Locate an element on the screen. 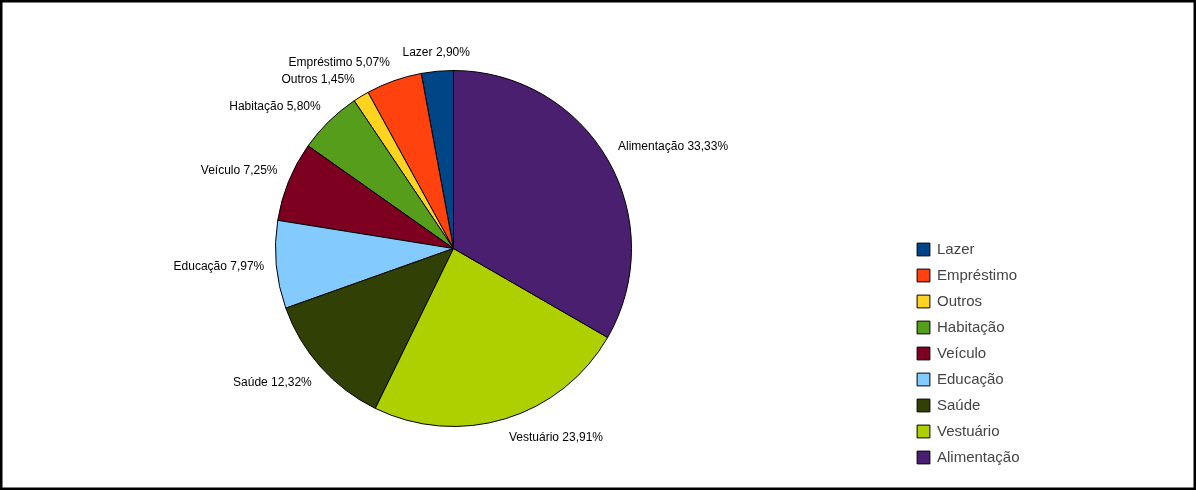  legend-label: Educação is located at coordinates (970, 378).